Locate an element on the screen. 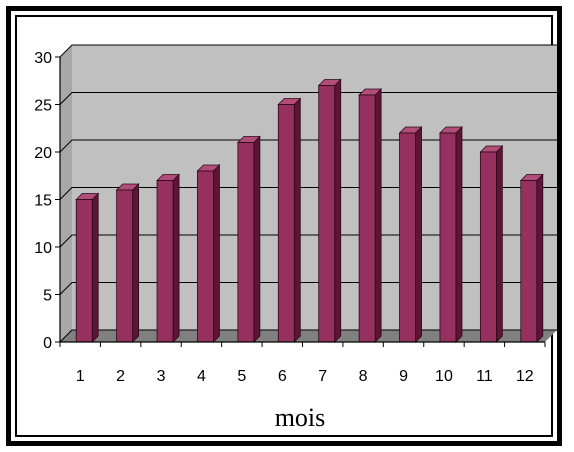 The image size is (574, 452). x-axis-title: mois is located at coordinates (300, 417).